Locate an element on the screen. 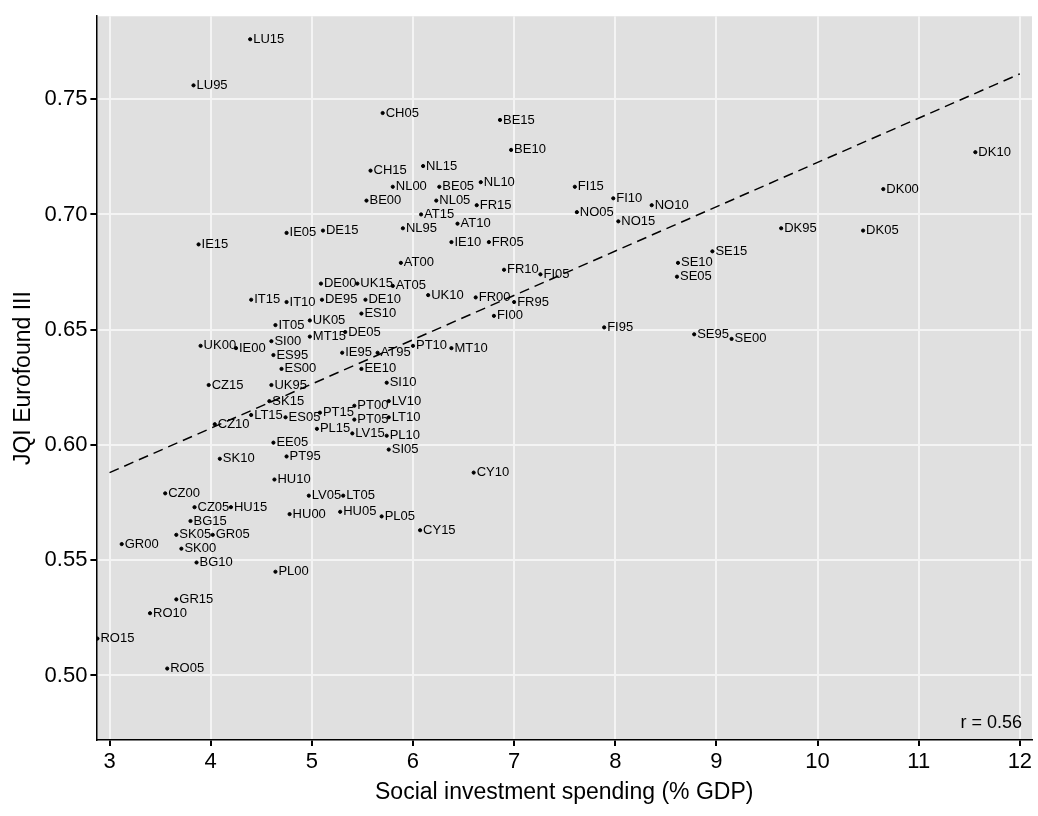 The image size is (1038, 816). data-label: GR05 is located at coordinates (232, 534).